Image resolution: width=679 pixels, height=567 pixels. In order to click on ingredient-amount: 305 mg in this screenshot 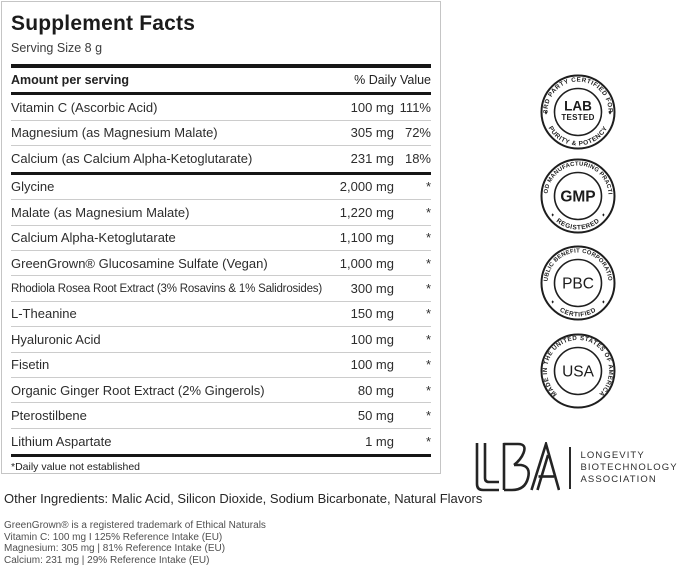, I will do `click(372, 133)`.